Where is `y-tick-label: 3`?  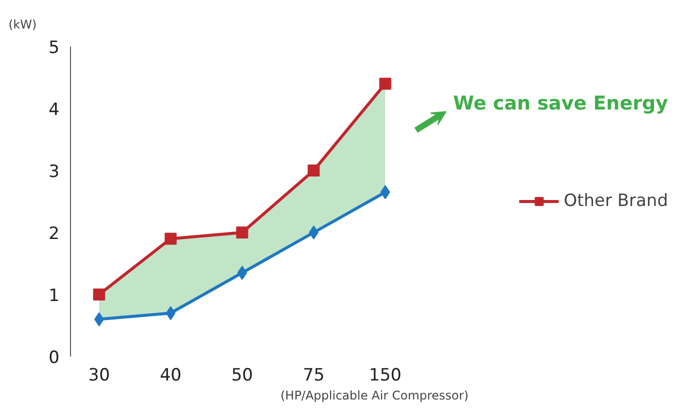 y-tick-label: 3 is located at coordinates (54, 172).